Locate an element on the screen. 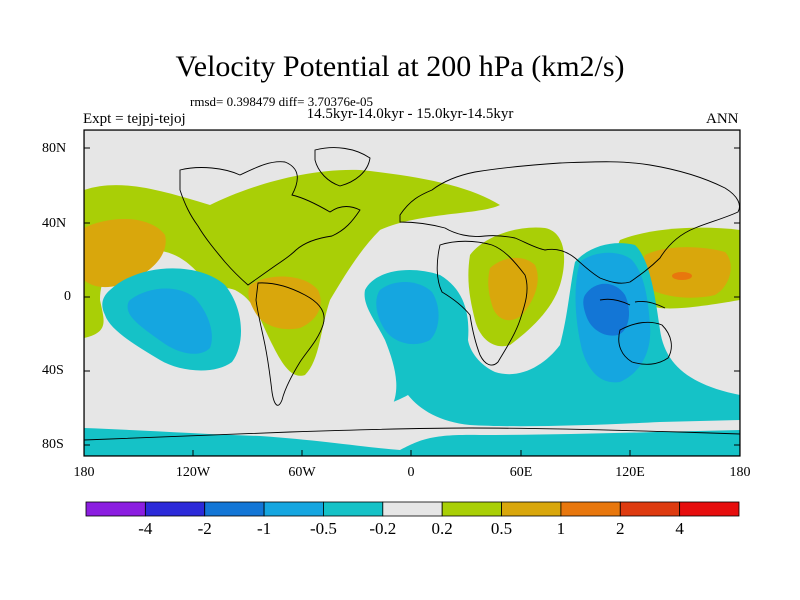  positive-max-north-pacific is located at coordinates (125, 253).